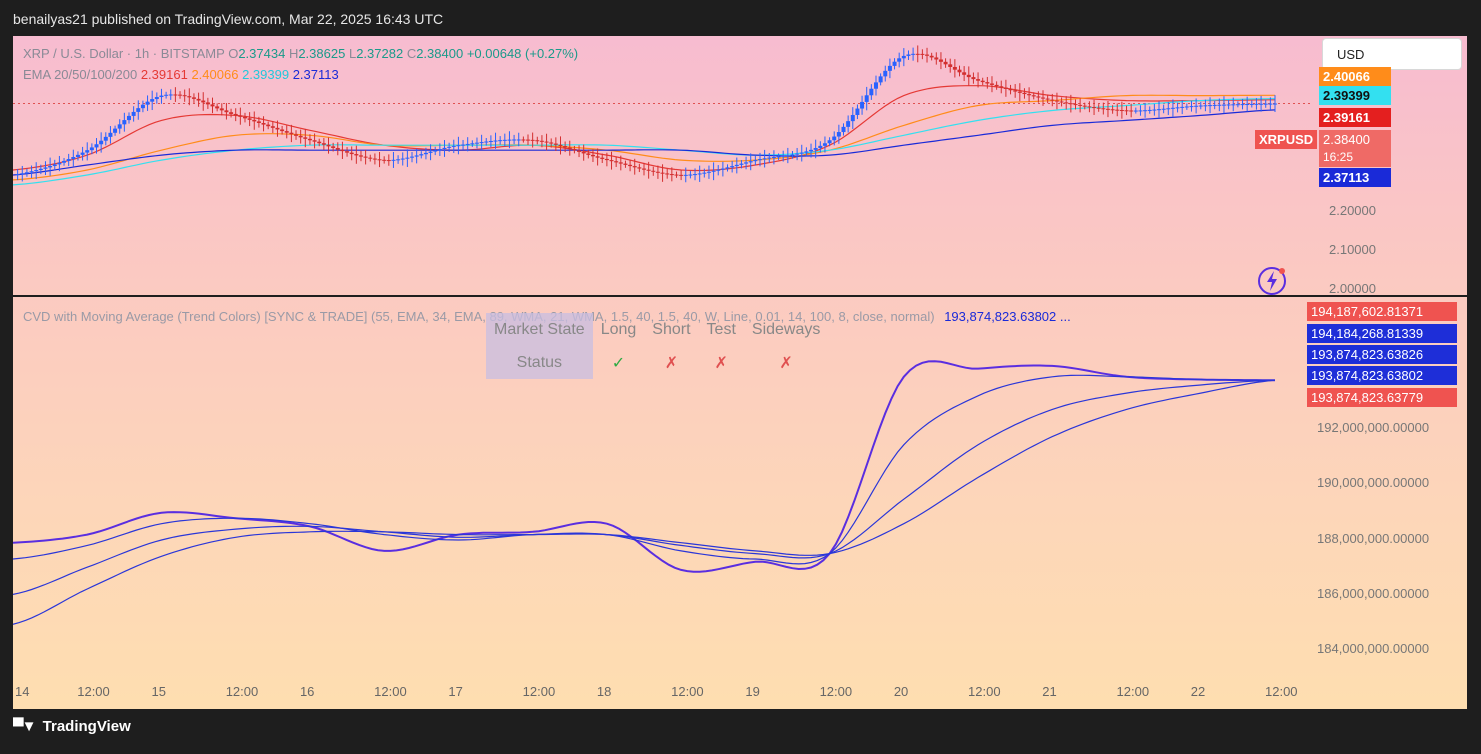  Describe the element at coordinates (1382, 397) in the screenshot. I see `cvd-value-tag: 193,874,823.63779` at that location.